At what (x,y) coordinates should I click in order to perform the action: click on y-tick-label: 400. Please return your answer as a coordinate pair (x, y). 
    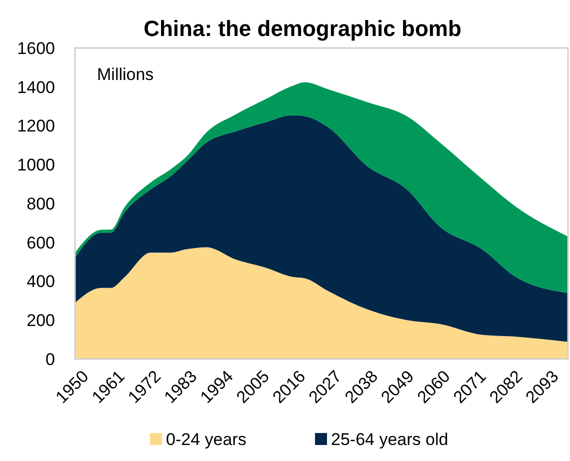
    Looking at the image, I should click on (40, 282).